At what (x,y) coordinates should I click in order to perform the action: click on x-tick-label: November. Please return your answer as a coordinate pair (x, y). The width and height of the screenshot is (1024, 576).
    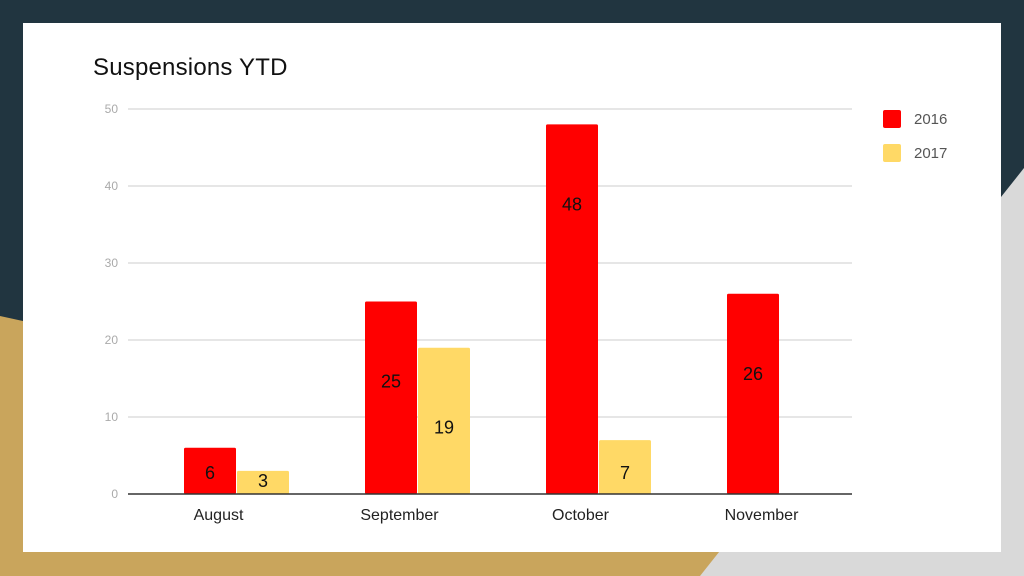
    Looking at the image, I should click on (762, 515).